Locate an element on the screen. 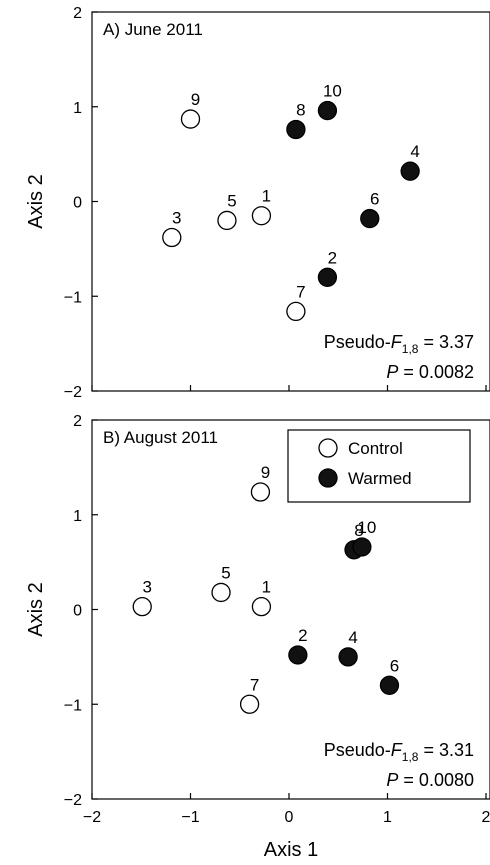 The image size is (490, 865). x-axis-label: Axis 1 is located at coordinates (291, 850).